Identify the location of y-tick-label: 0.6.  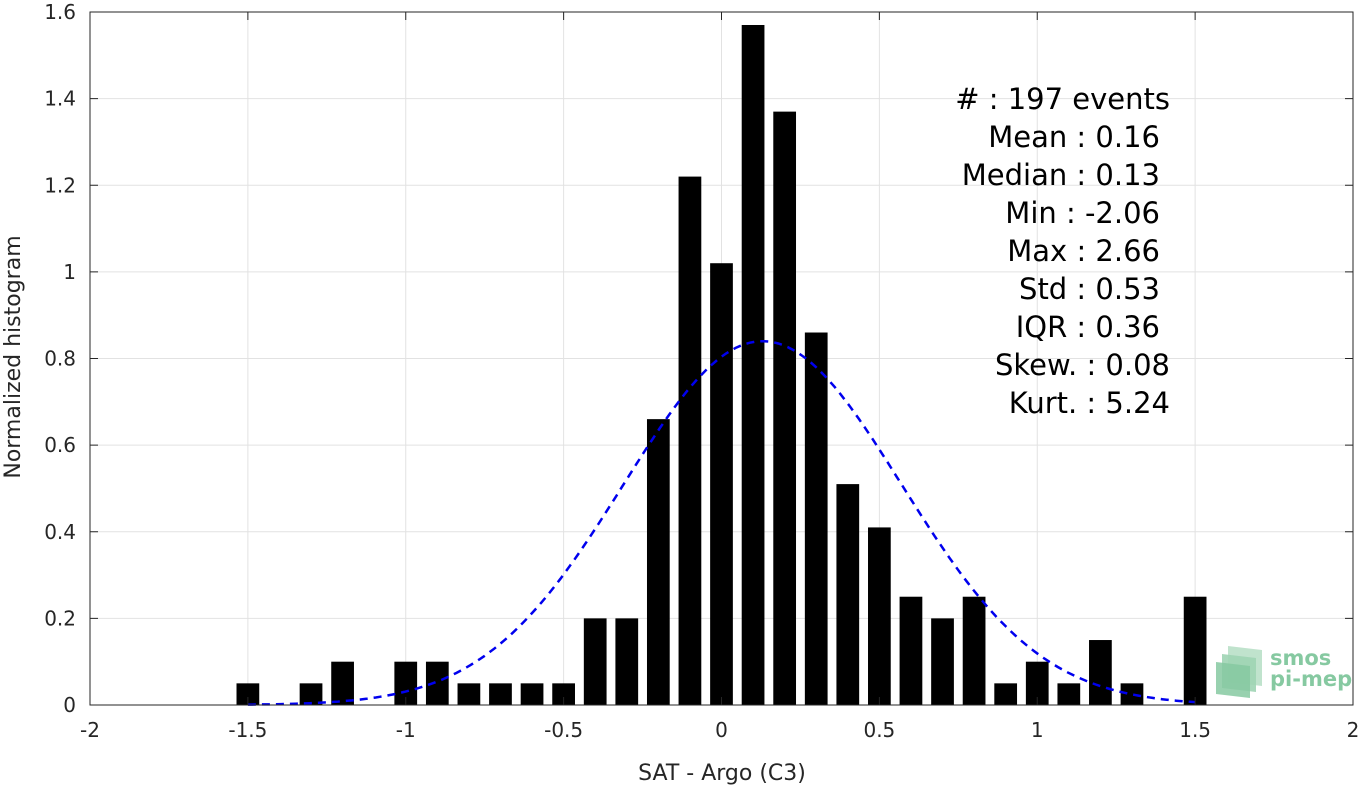
(60, 445).